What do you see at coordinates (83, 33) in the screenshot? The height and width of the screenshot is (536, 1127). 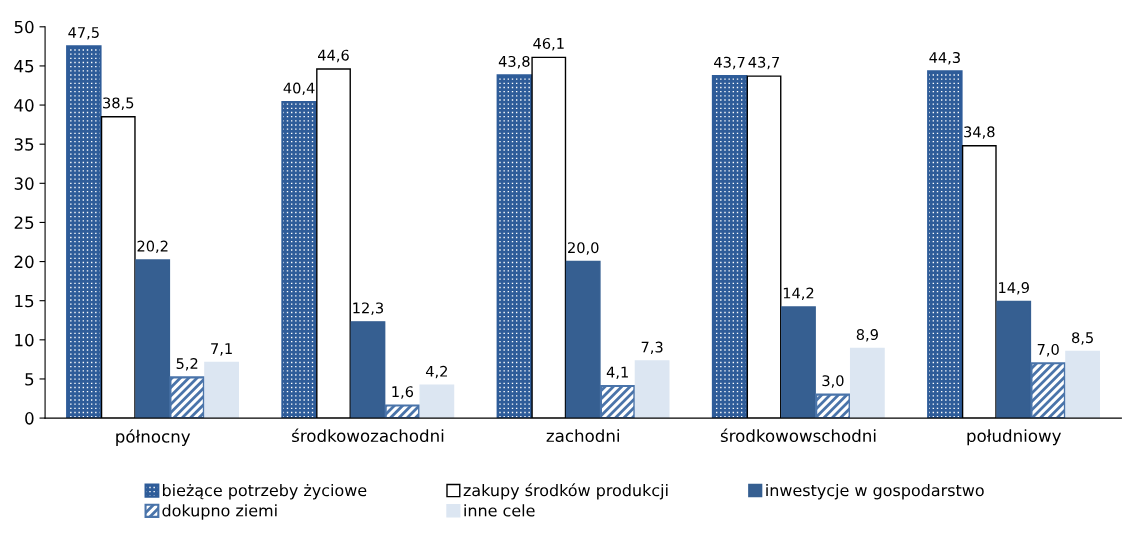 I see `data-label: 47,5` at bounding box center [83, 33].